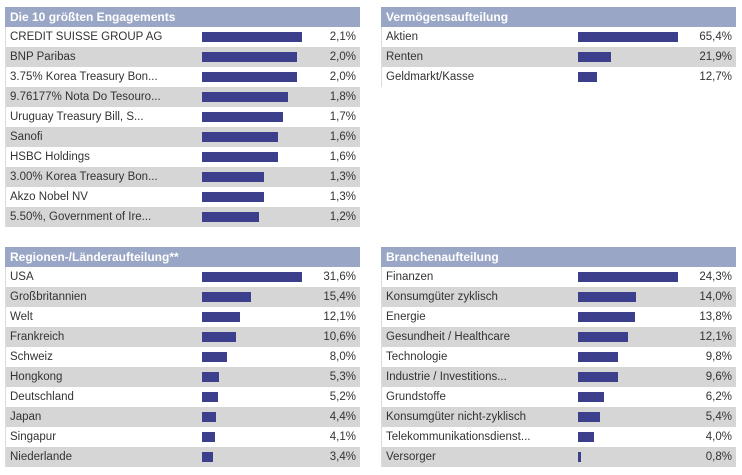 This screenshot has width=742, height=475. I want to click on list-item: Renten 21,9%, so click(559, 57).